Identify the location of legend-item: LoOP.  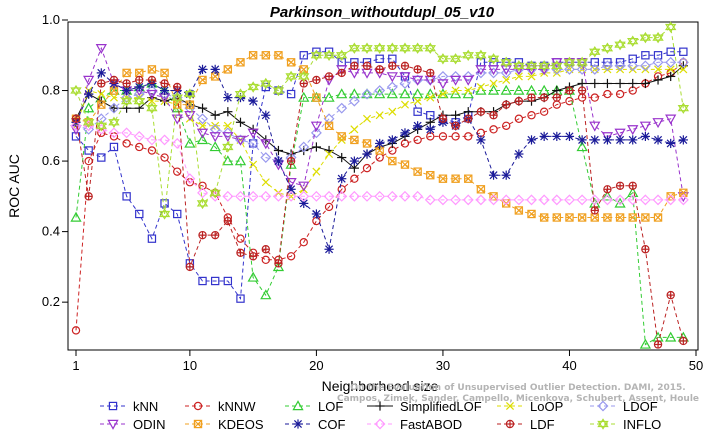
(530, 406).